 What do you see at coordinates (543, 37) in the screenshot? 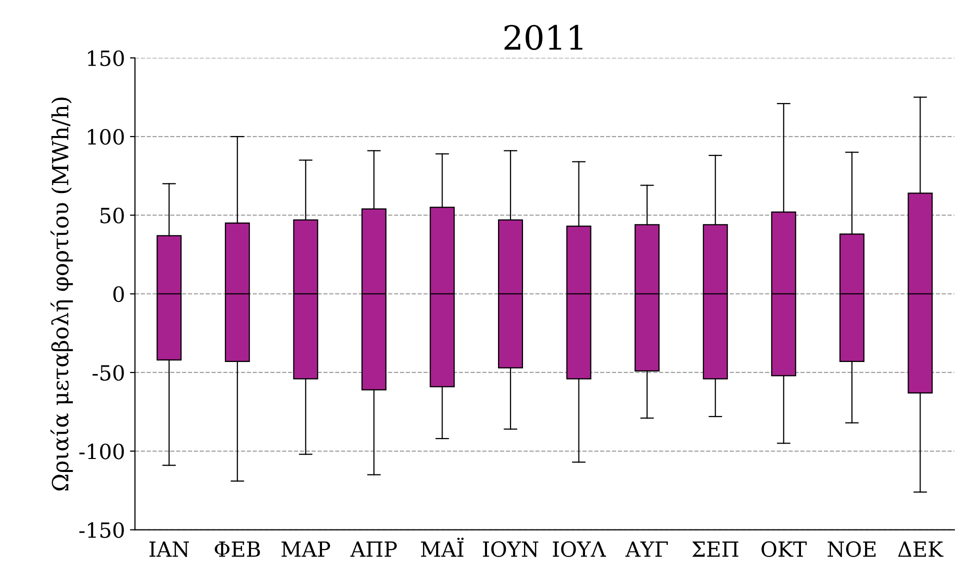
I see `chart-title: 2011` at bounding box center [543, 37].